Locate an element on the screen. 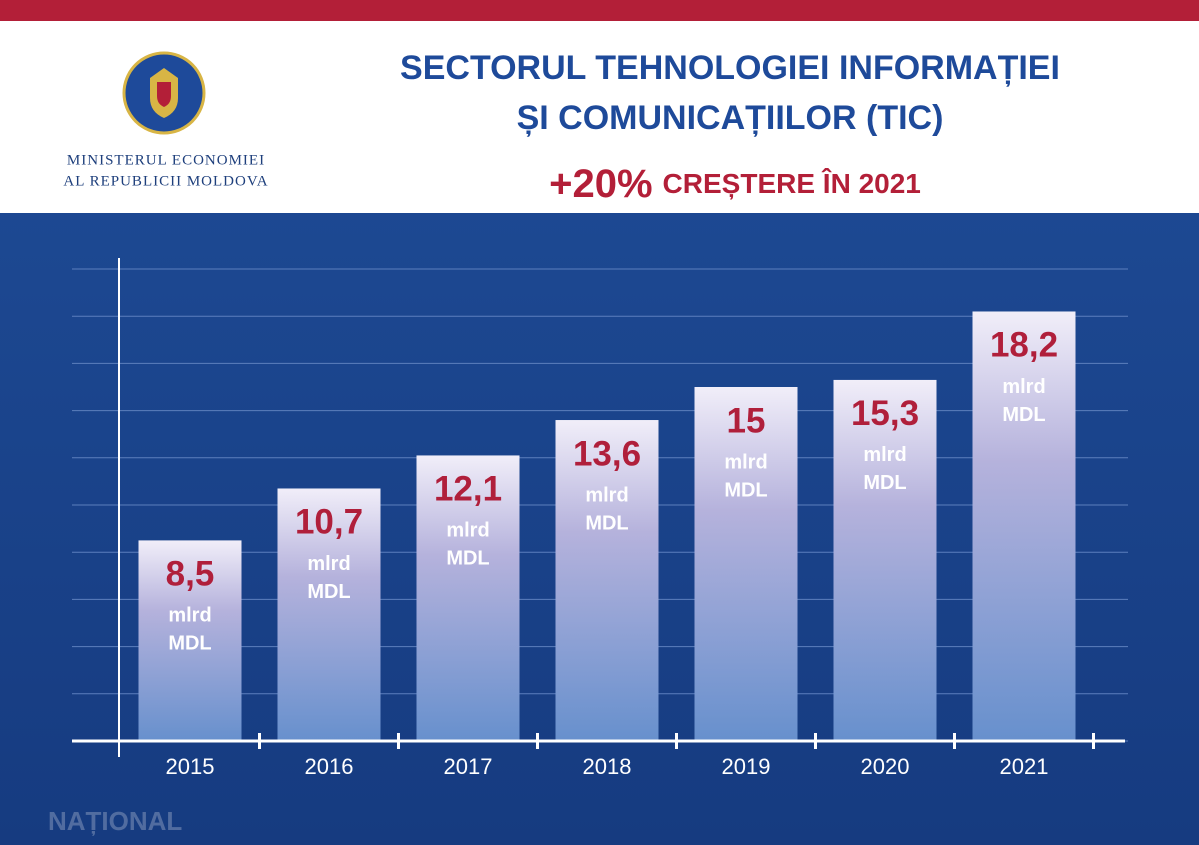  value-label: 15,3 is located at coordinates (885, 413).